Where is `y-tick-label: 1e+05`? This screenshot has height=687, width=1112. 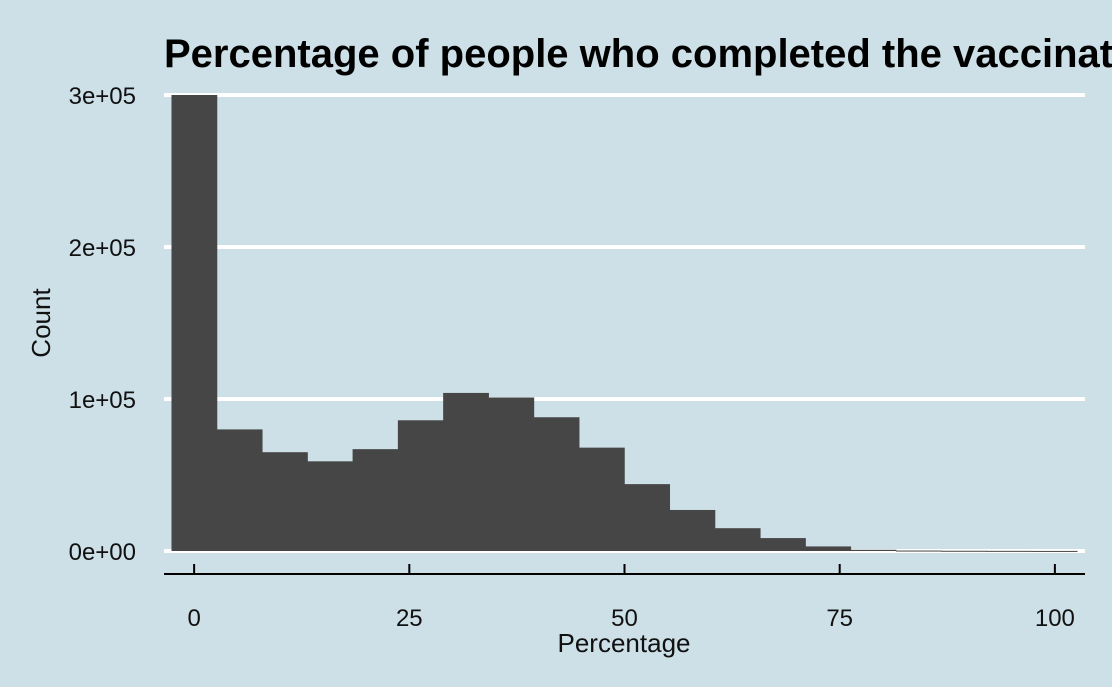
y-tick-label: 1e+05 is located at coordinates (102, 400).